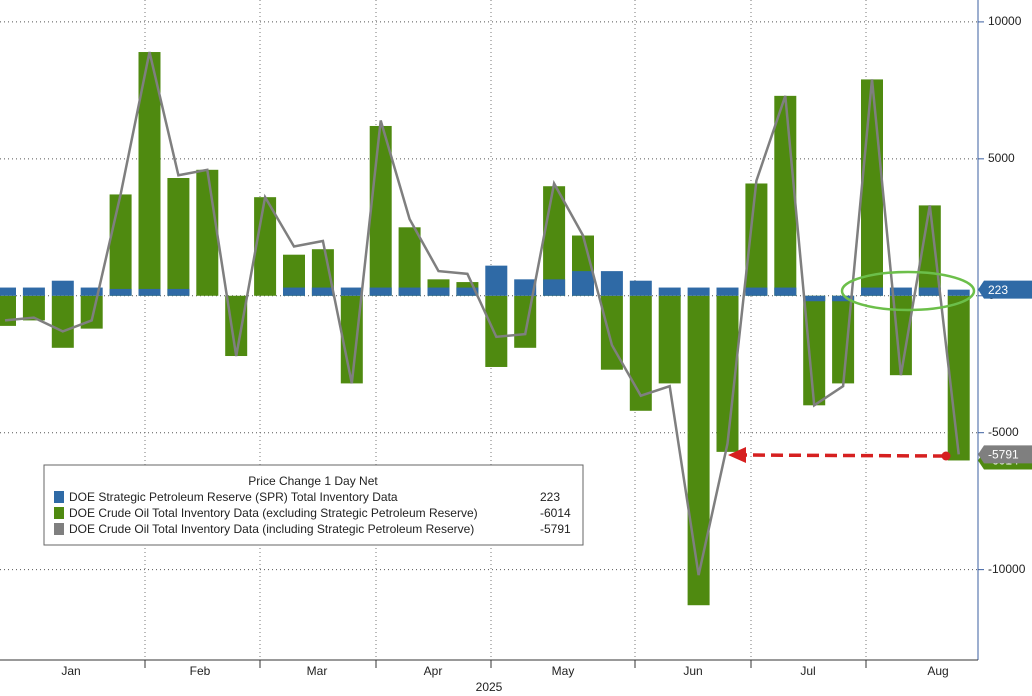 The height and width of the screenshot is (696, 1032). I want to click on arrow-line, so click(843, 455).